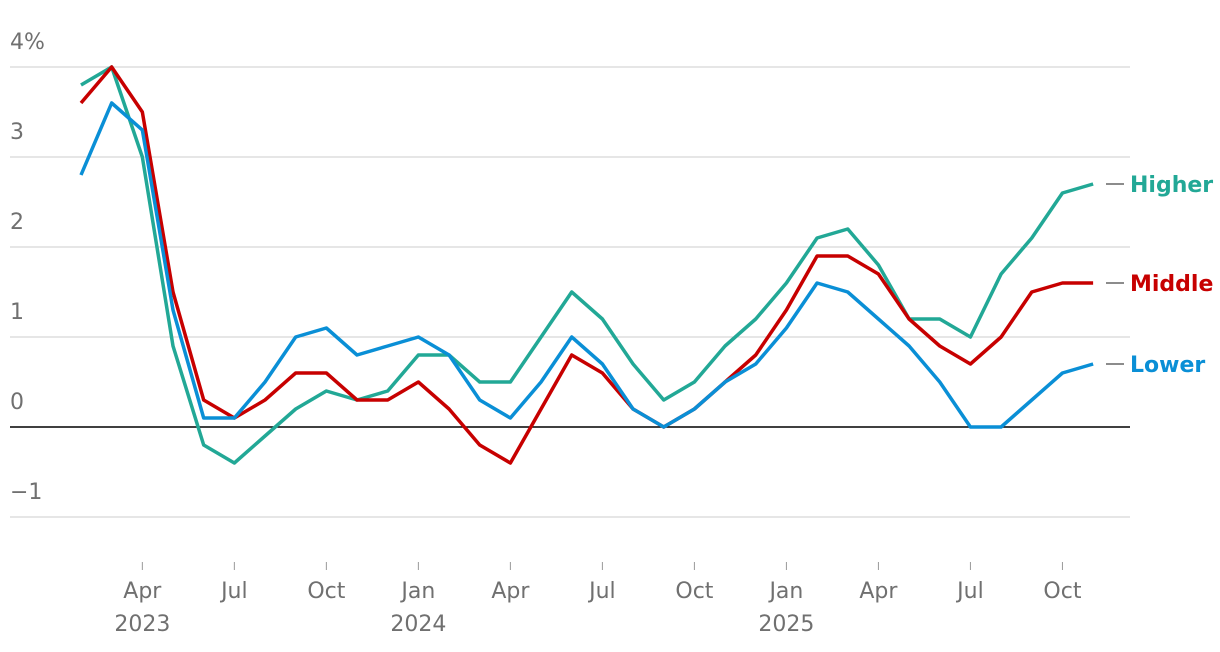 This screenshot has height=652, width=1220. I want to click on y-tick-label: 3, so click(17, 132).